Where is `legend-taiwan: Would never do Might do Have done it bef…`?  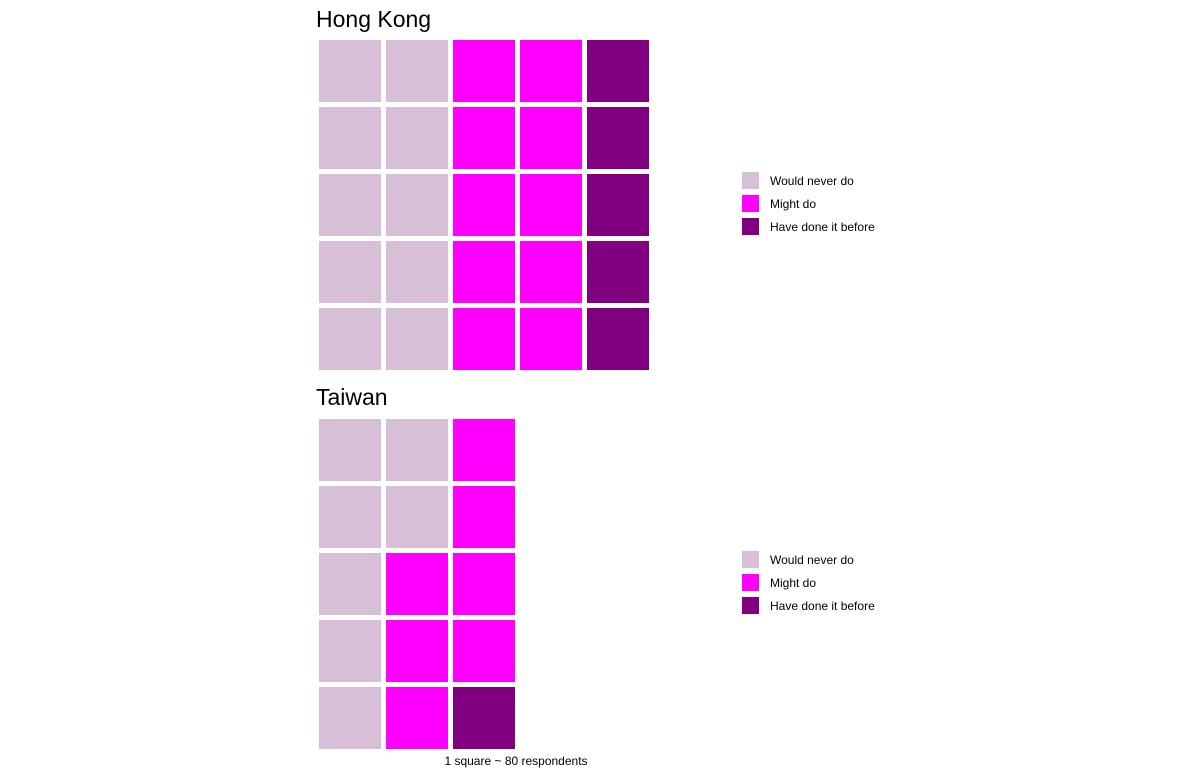
legend-taiwan: Would never do Might do Have done it bef… is located at coordinates (842, 586).